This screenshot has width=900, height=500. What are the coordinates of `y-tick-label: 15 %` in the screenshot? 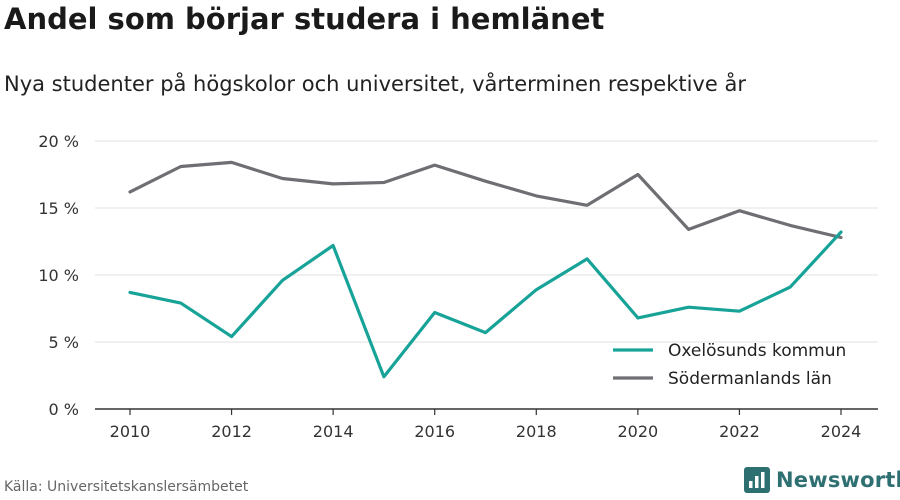 It's located at (58, 208).